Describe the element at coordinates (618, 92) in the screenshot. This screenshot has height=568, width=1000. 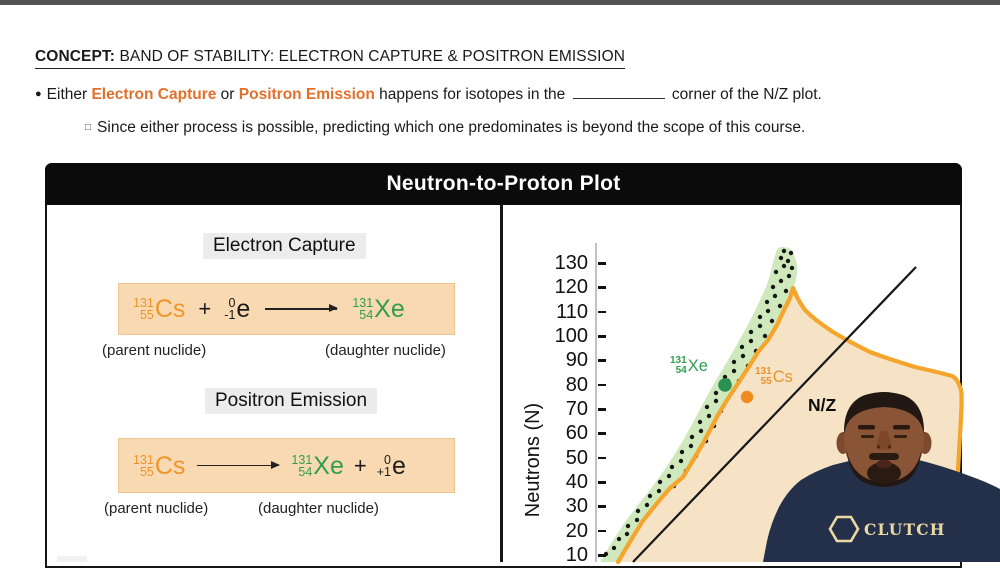
I see `fill-in-blank` at that location.